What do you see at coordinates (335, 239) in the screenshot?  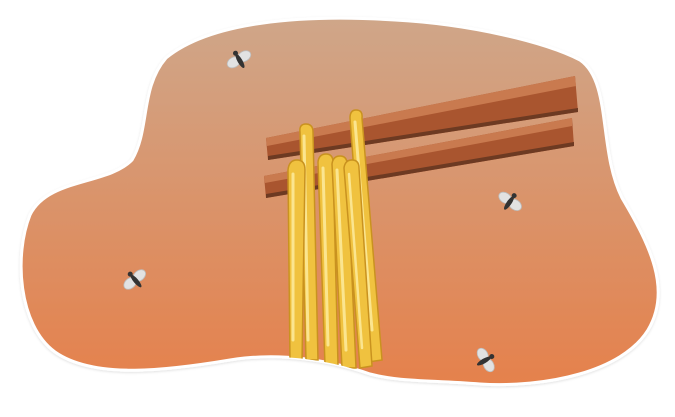 I see `noodles-icon` at bounding box center [335, 239].